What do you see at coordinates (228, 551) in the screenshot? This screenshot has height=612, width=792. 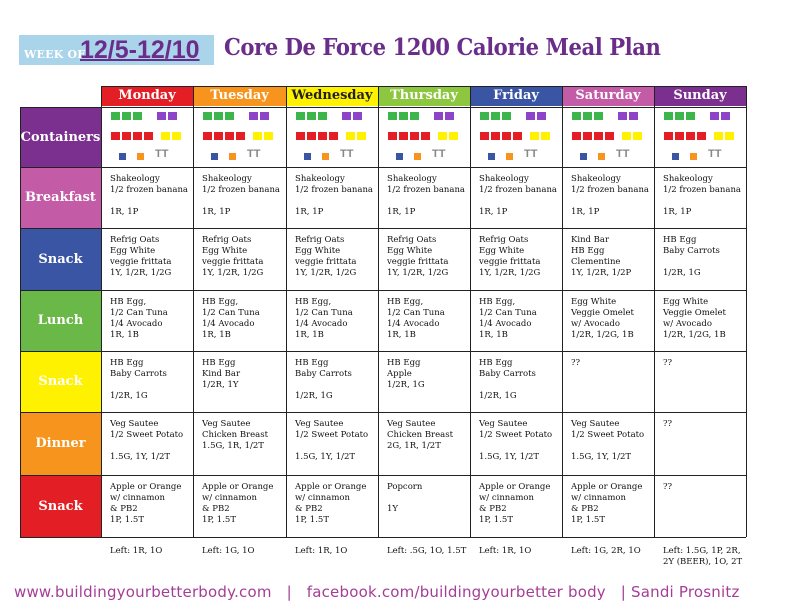 I see `leftover-note: Left: 1G, 1O` at bounding box center [228, 551].